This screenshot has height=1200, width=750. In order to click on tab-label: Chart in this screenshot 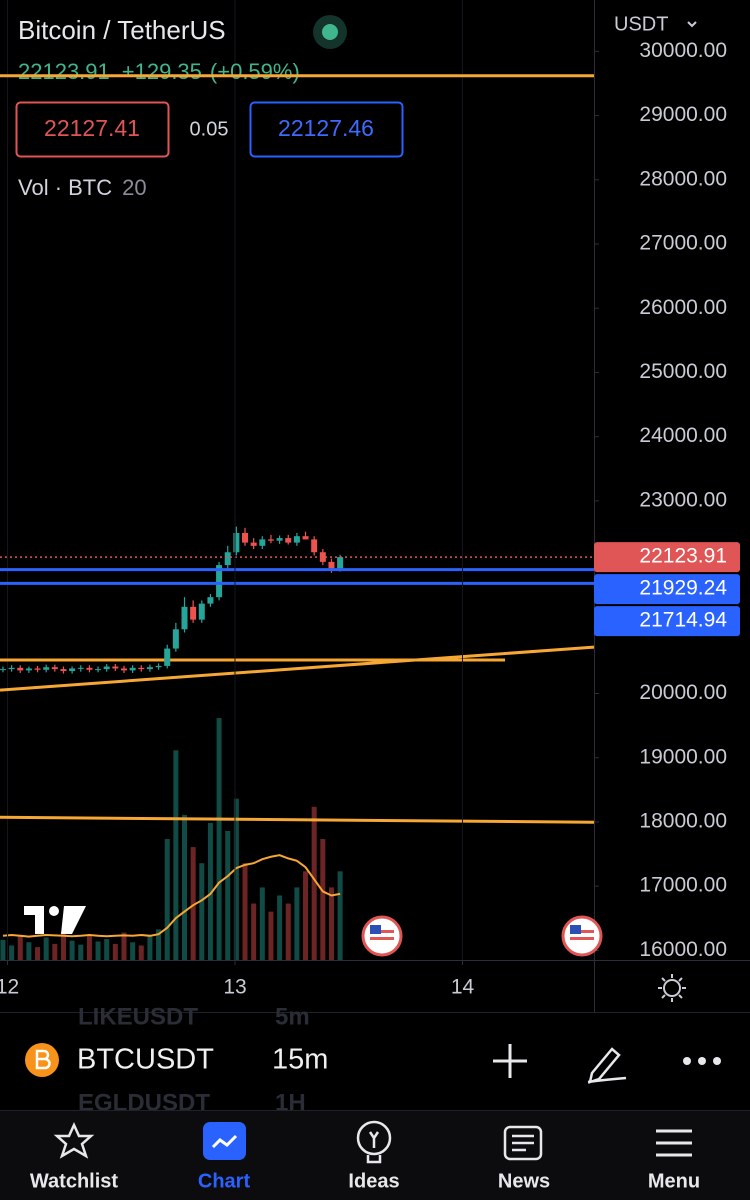, I will do `click(224, 1181)`.